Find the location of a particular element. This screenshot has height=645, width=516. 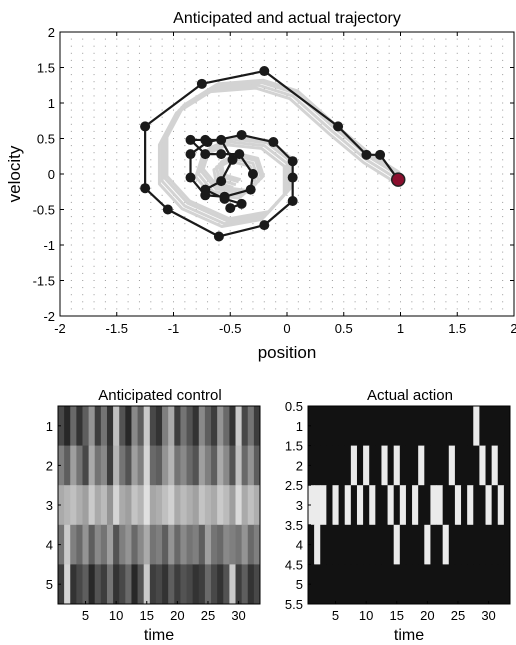

trajectory-y-label: velocity is located at coordinates (14, 173).